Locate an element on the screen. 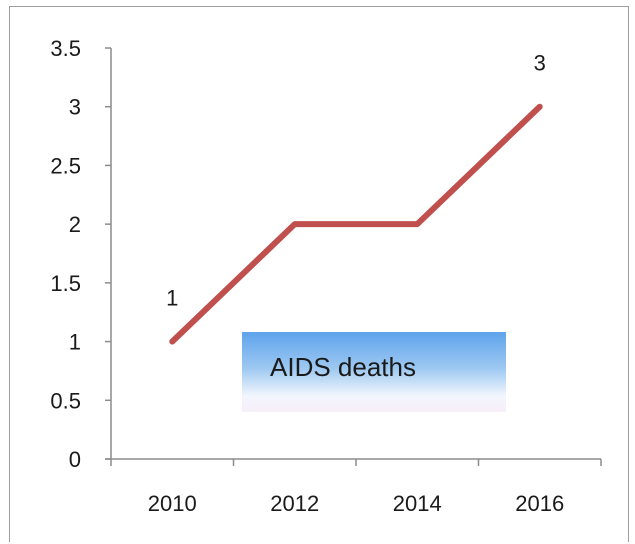 Image resolution: width=635 pixels, height=544 pixels. y-tick-label: 2 is located at coordinates (75, 224).